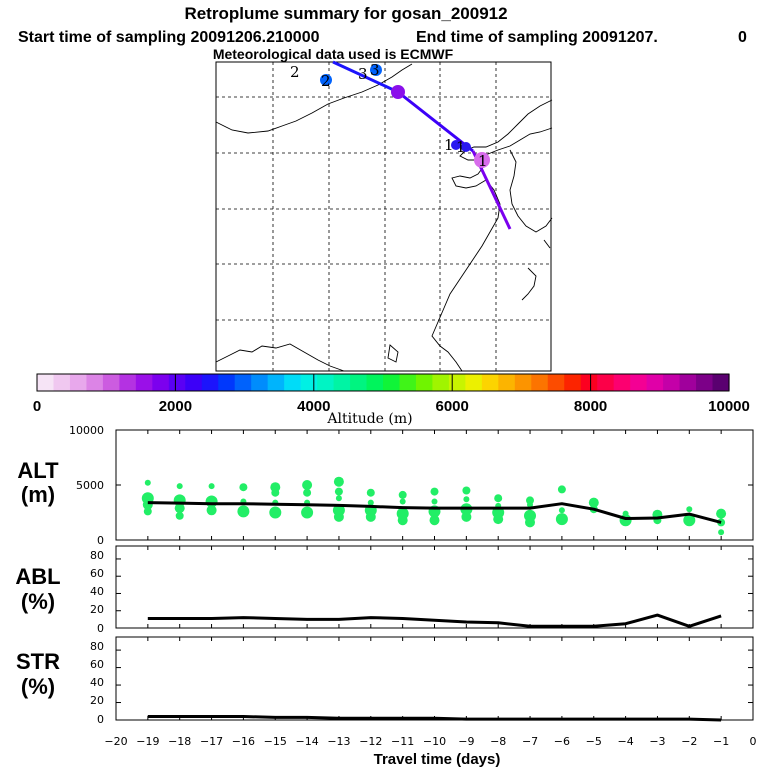  I want to click on trajectory-markers, so click(405, 116).